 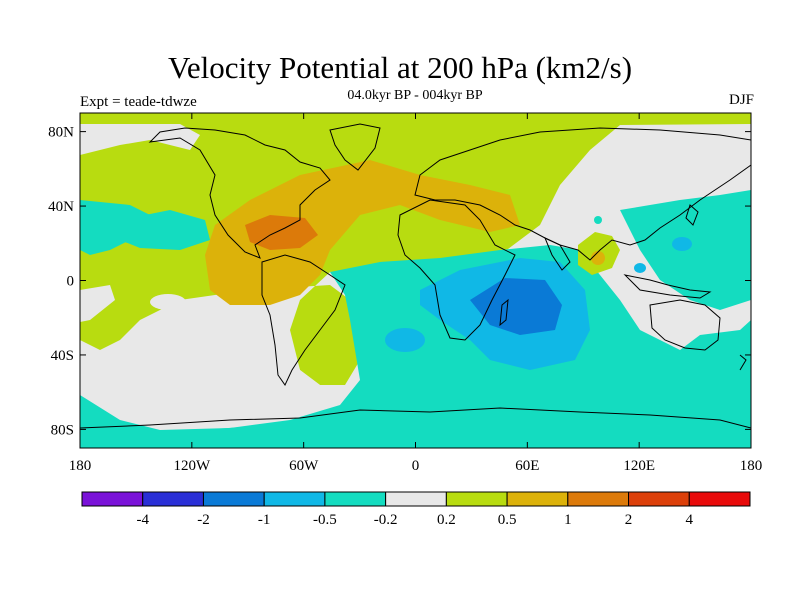 What do you see at coordinates (281, 232) in the screenshot?
I see `field-positive-strong-caribbean` at bounding box center [281, 232].